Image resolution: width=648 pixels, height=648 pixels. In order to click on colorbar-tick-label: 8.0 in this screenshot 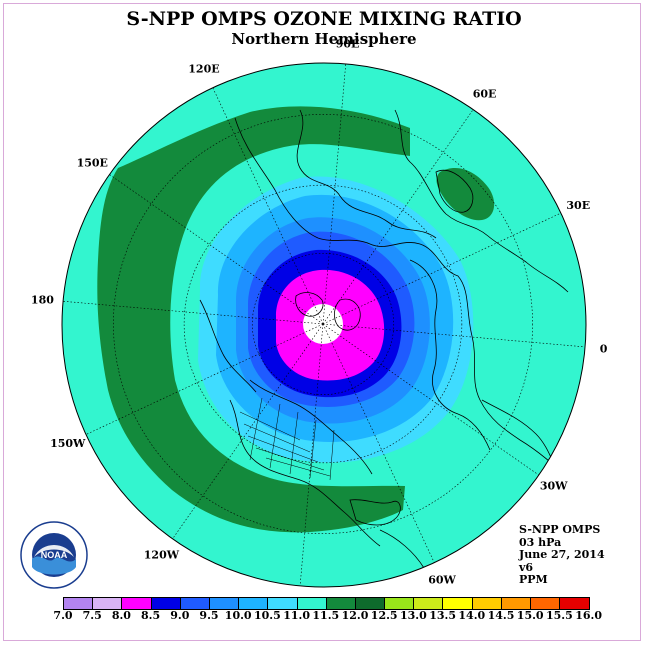, I will do `click(121, 615)`.